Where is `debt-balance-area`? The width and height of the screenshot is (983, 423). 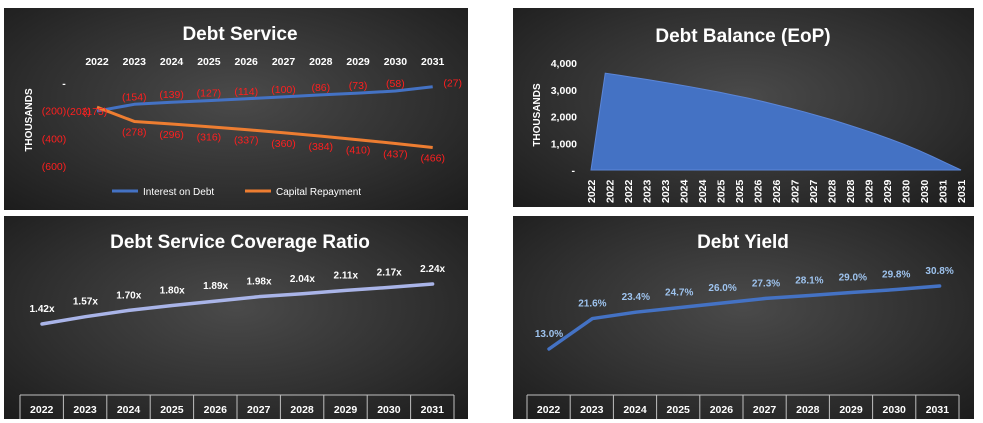 debt-balance-area is located at coordinates (776, 121).